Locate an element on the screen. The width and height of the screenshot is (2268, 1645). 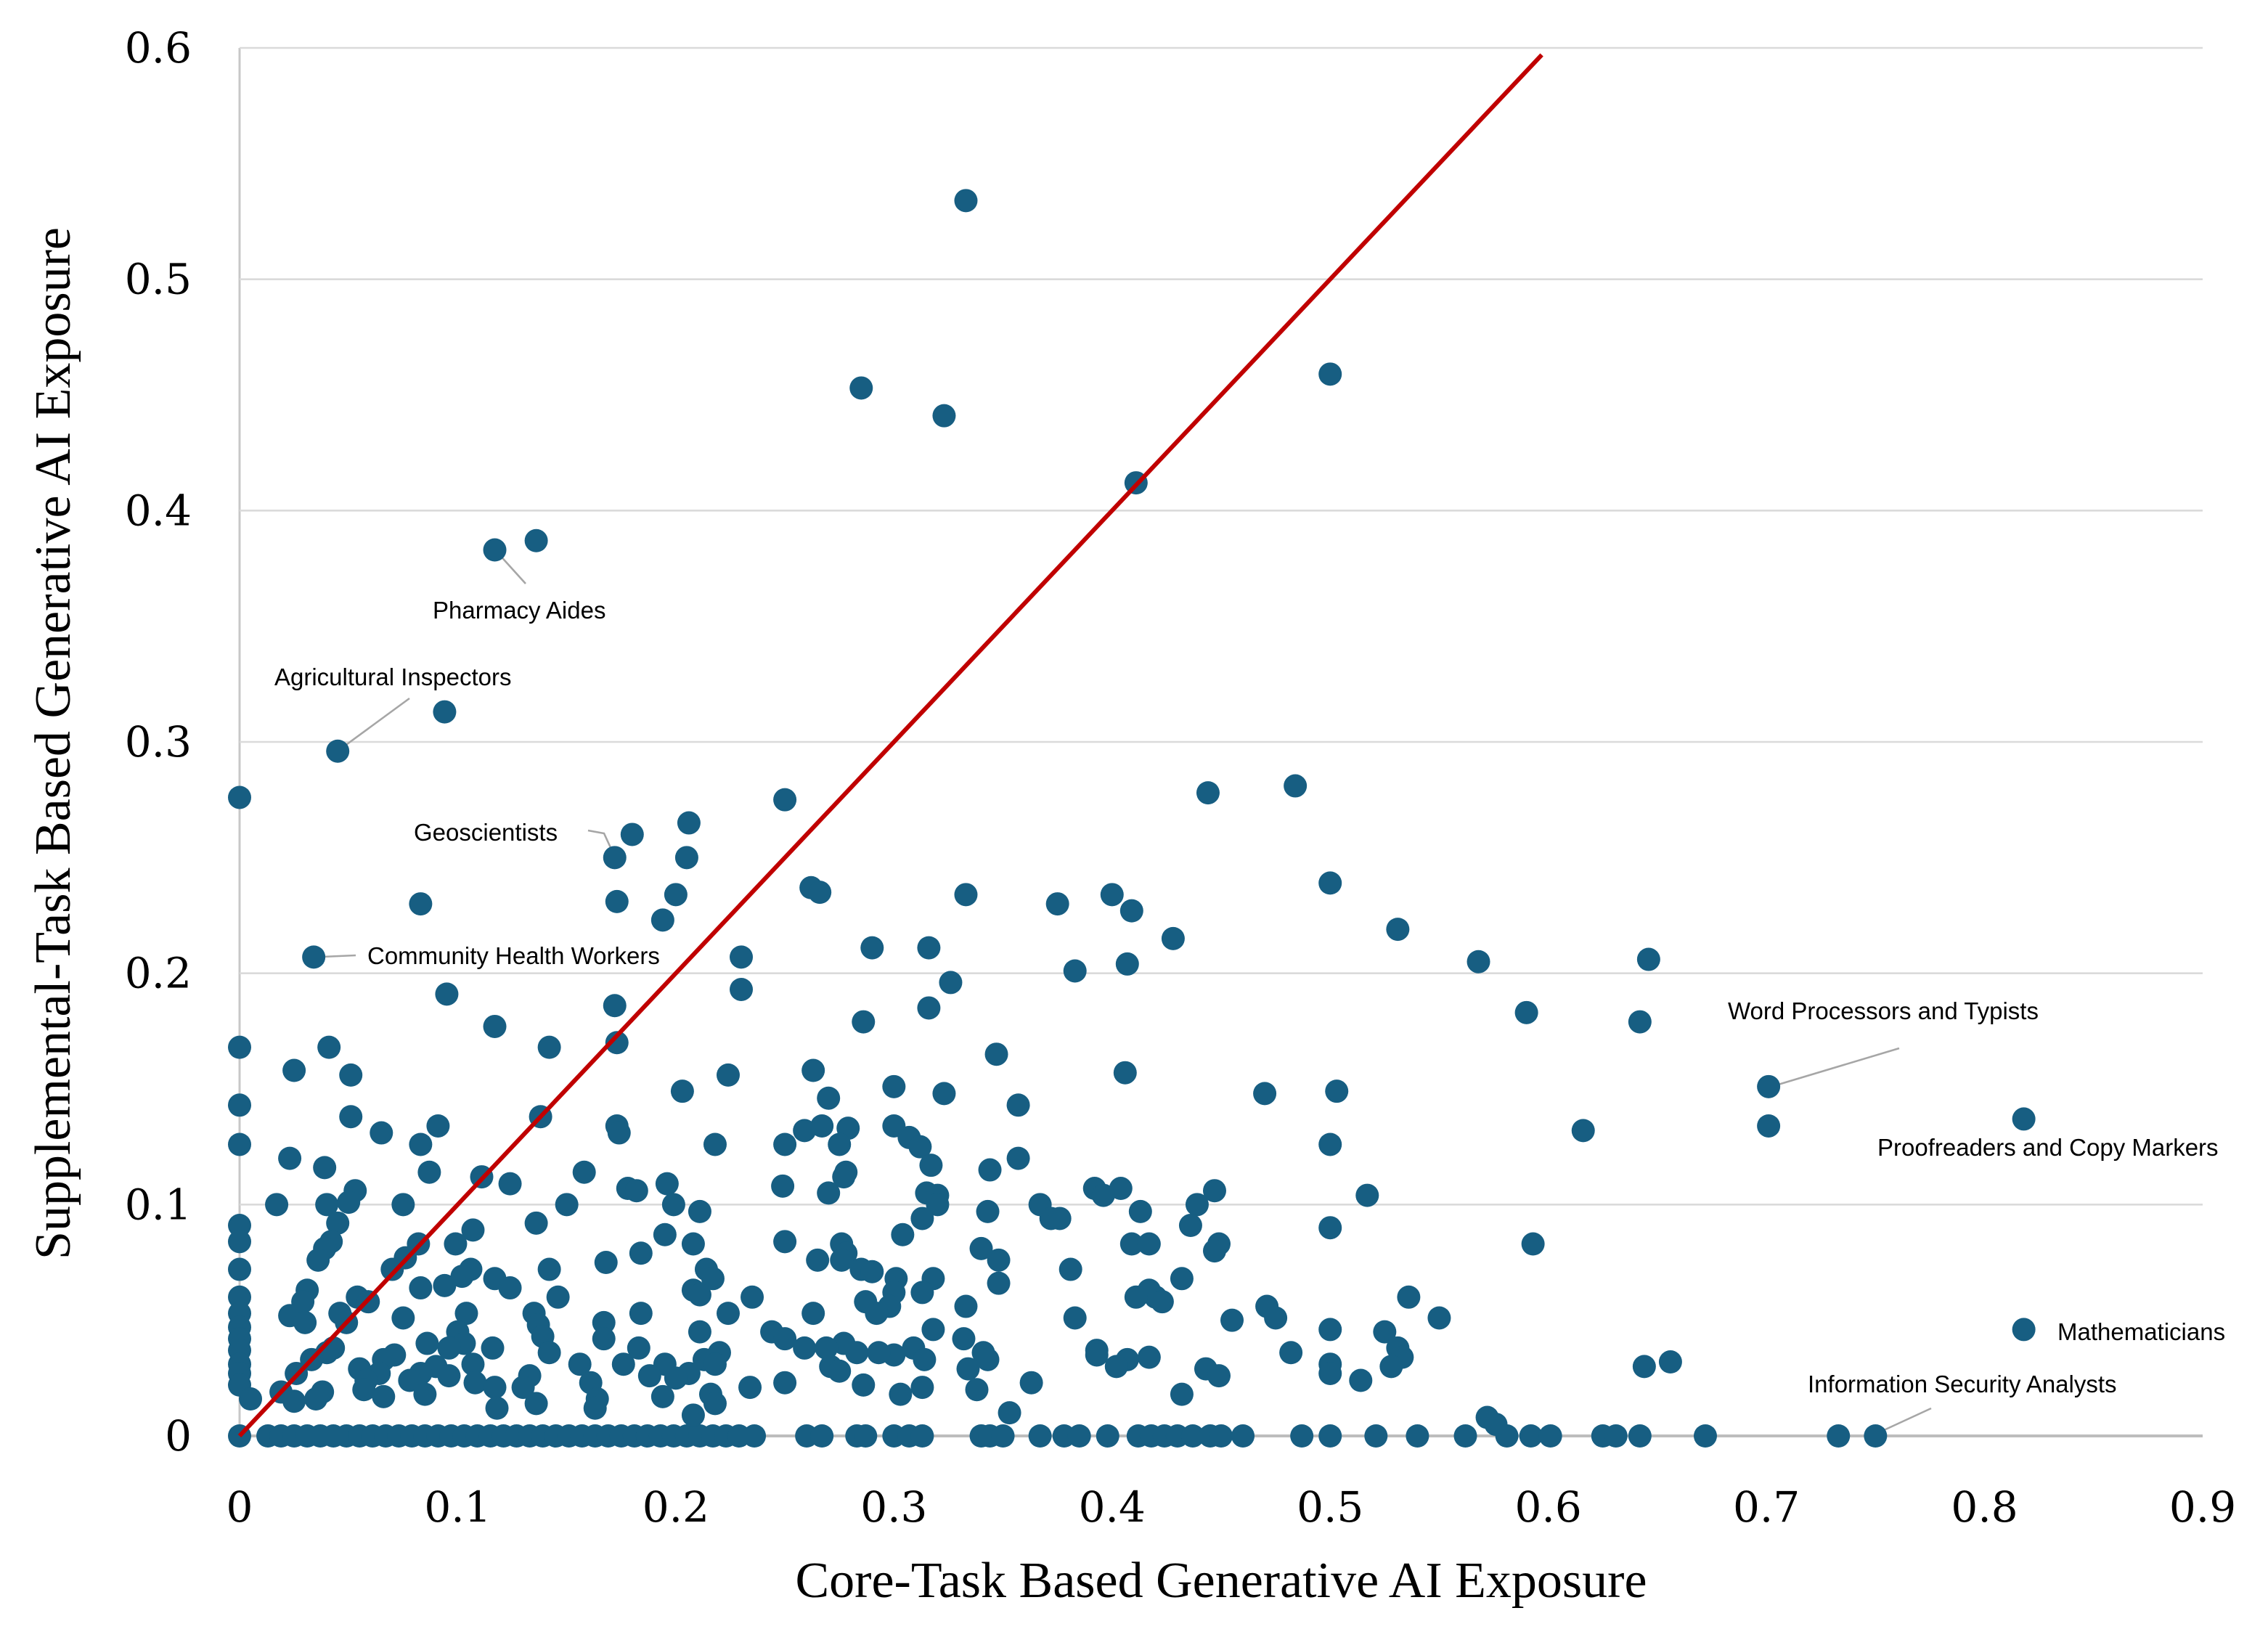
annotation-label: Mathematicians is located at coordinates (2141, 1331).